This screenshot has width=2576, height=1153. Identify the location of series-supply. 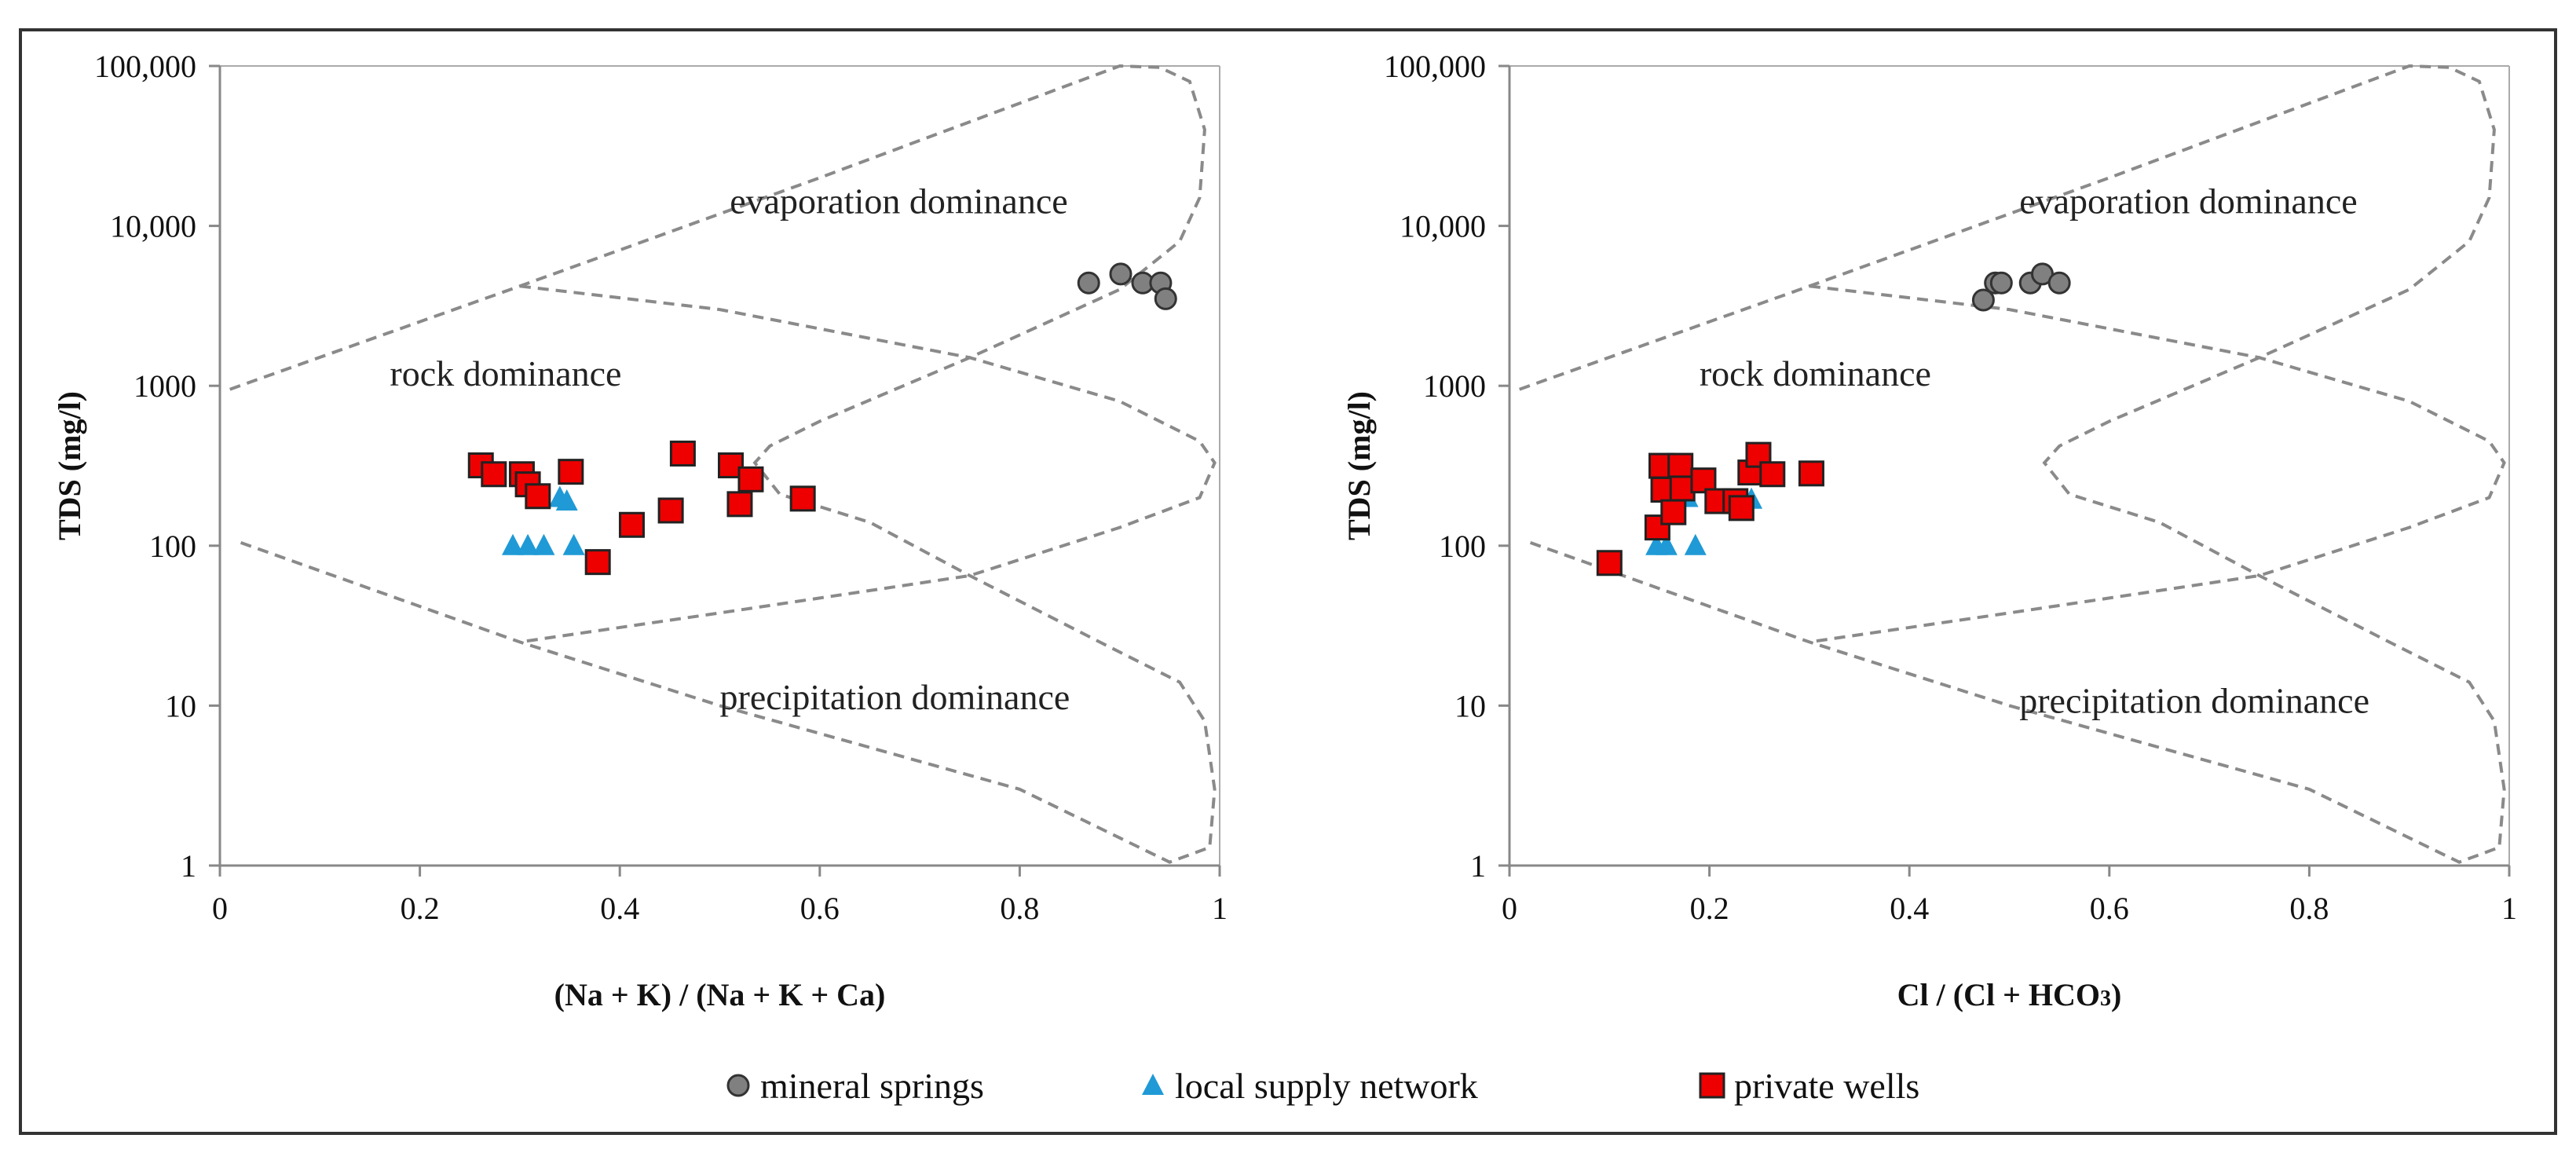
(543, 520).